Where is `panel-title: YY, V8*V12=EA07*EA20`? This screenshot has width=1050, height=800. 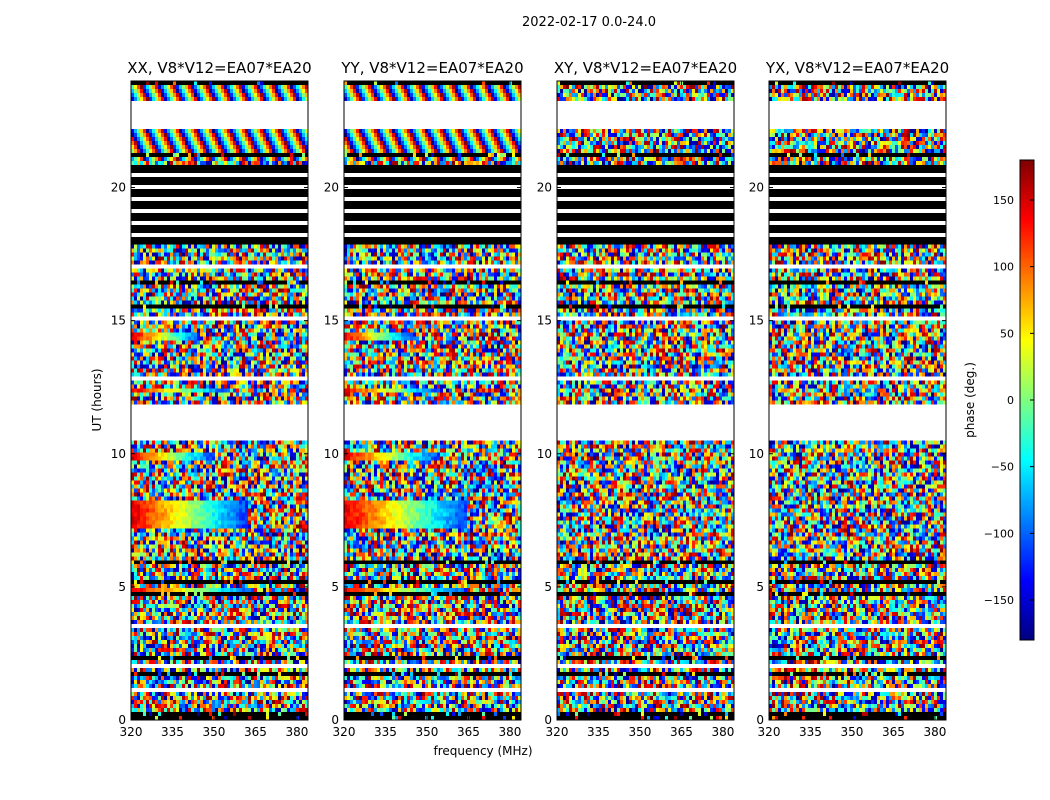 panel-title: YY, V8*V12=EA07*EA20 is located at coordinates (431, 68).